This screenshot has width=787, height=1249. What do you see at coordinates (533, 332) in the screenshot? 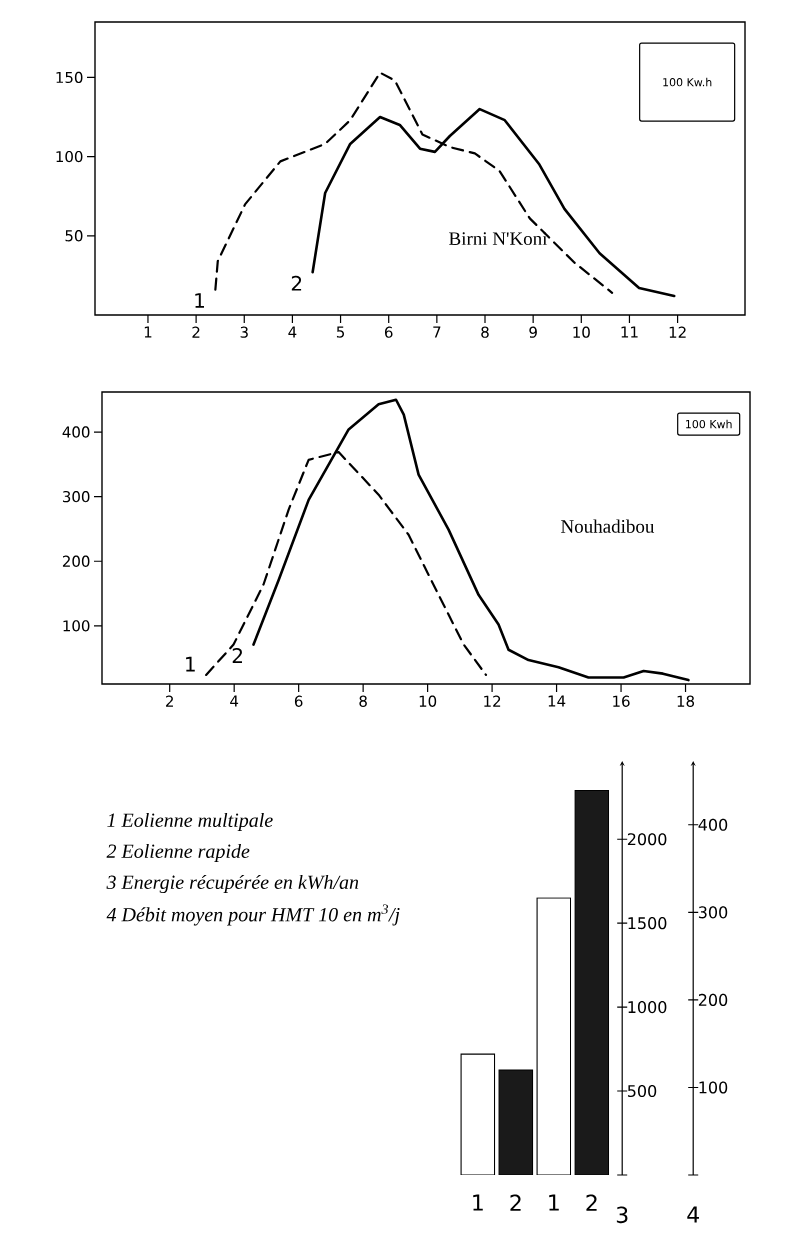
I see `x-tick-label: 9` at bounding box center [533, 332].